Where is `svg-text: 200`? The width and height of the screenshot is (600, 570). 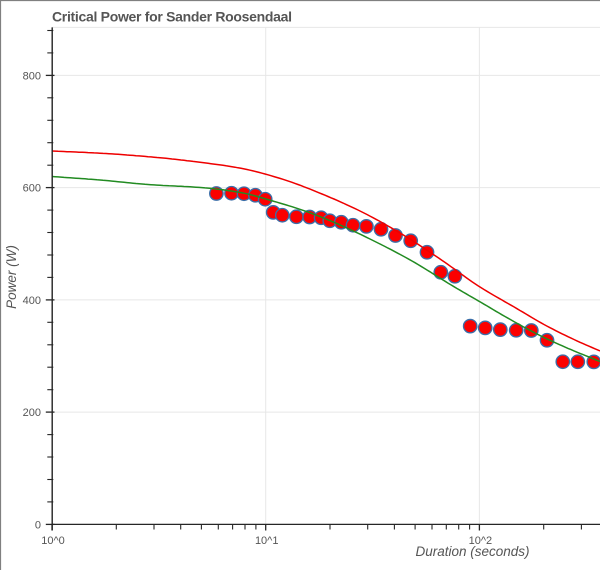 svg-text: 200 is located at coordinates (32, 413).